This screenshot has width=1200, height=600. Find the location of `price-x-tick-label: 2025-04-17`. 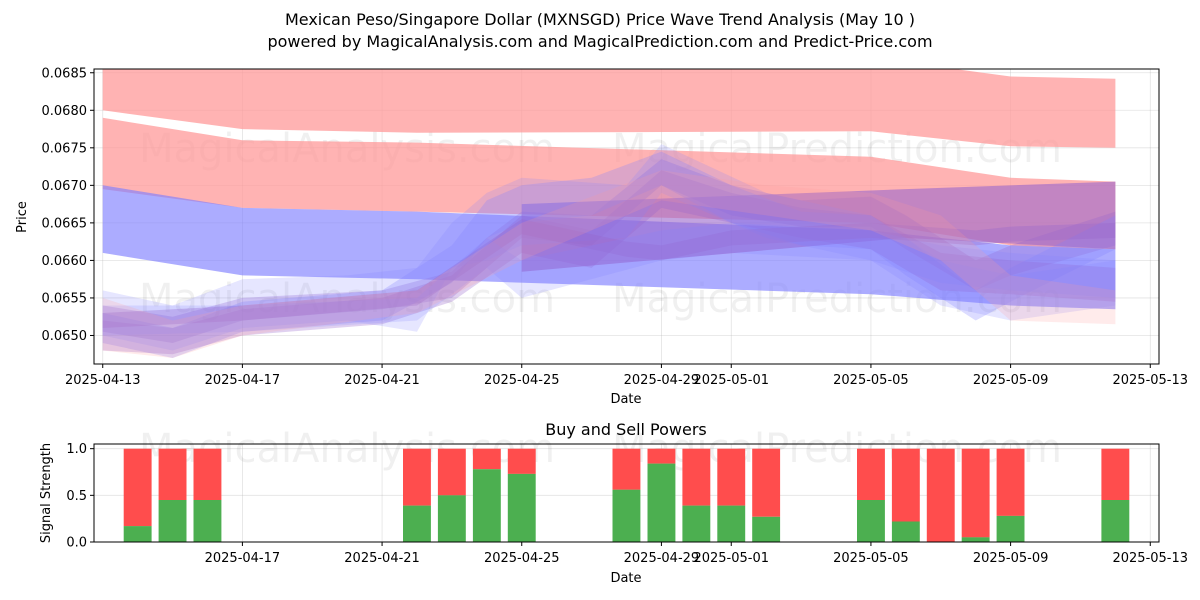

price-x-tick-label: 2025-04-17 is located at coordinates (243, 380).